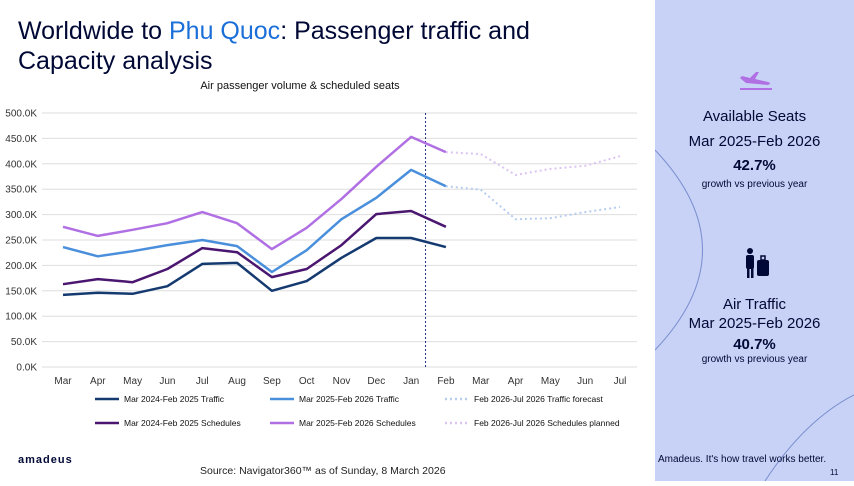 The height and width of the screenshot is (486, 854). What do you see at coordinates (21, 164) in the screenshot?
I see `y-tick-label: 400.0K` at bounding box center [21, 164].